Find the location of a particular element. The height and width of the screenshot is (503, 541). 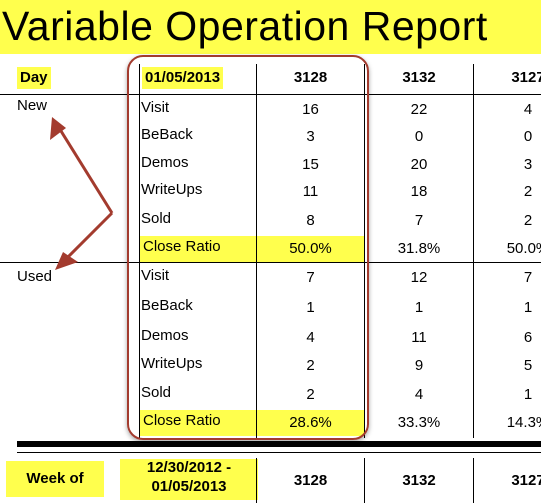

table-cell: 14.3% is located at coordinates (523, 422).